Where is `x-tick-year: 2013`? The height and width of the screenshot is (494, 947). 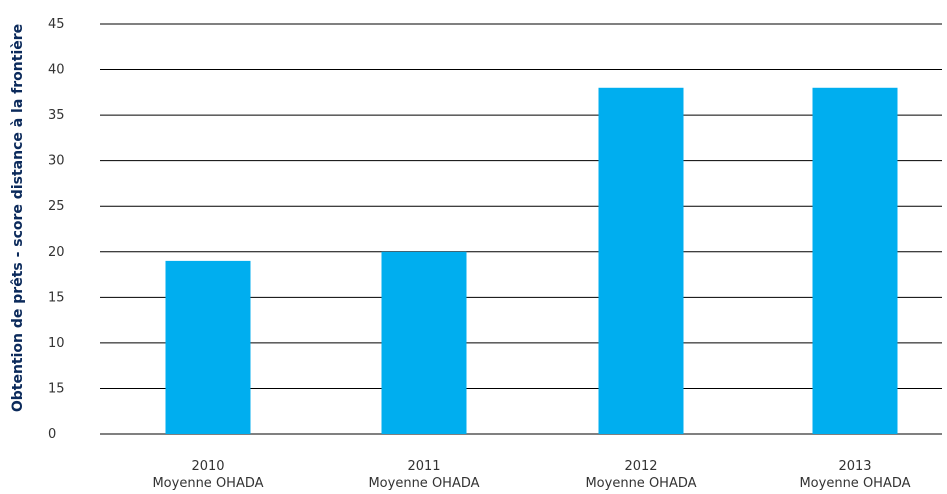
x-tick-year: 2013 is located at coordinates (854, 466).